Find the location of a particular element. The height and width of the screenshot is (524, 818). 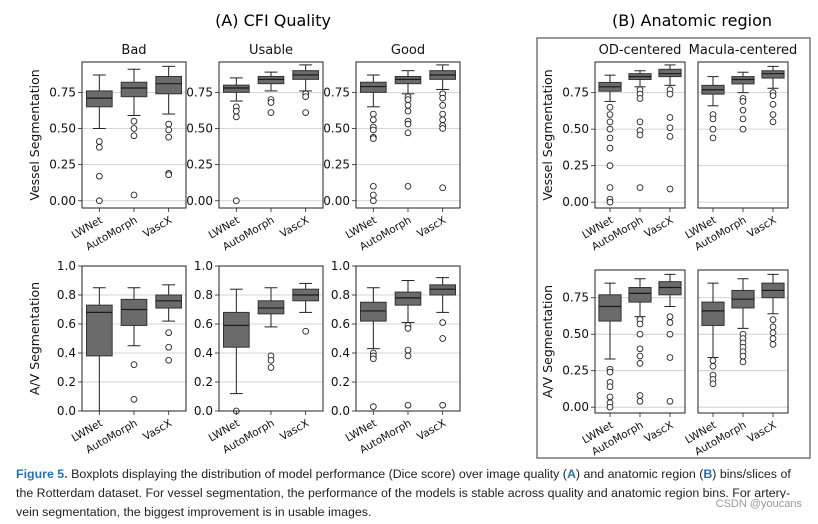

panel-title: Good is located at coordinates (408, 50).